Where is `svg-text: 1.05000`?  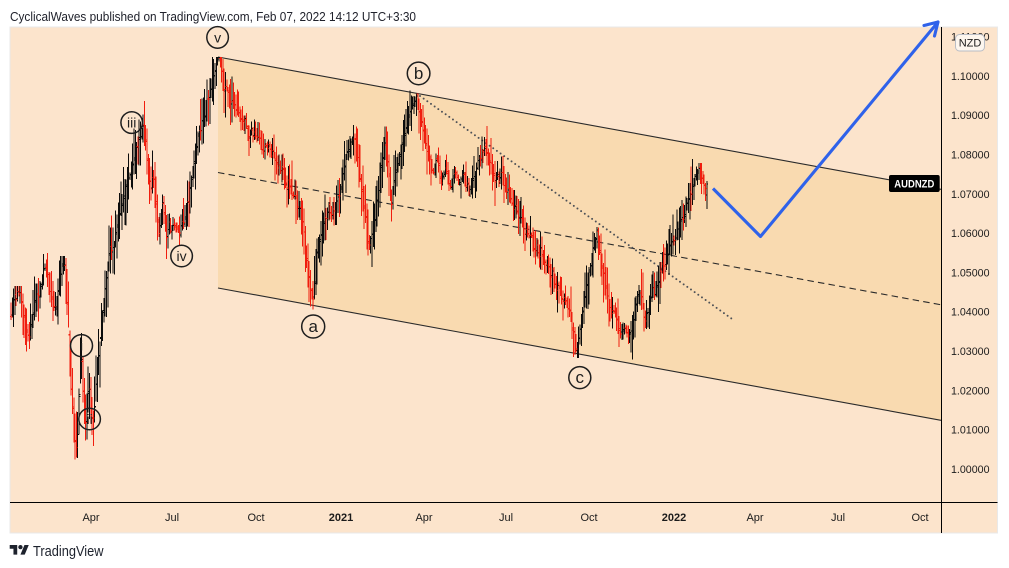 svg-text: 1.05000 is located at coordinates (970, 273).